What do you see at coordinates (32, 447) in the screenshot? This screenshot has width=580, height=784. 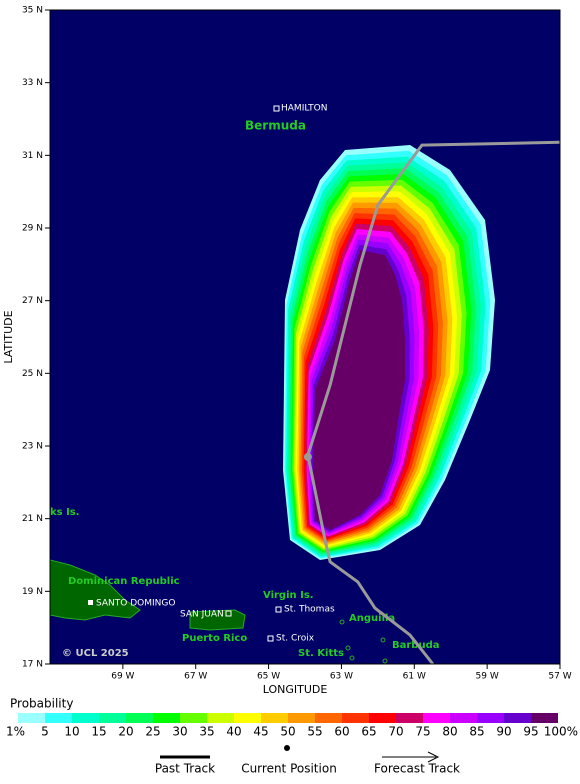 I see `y-tick-label: 23 N` at bounding box center [32, 447].